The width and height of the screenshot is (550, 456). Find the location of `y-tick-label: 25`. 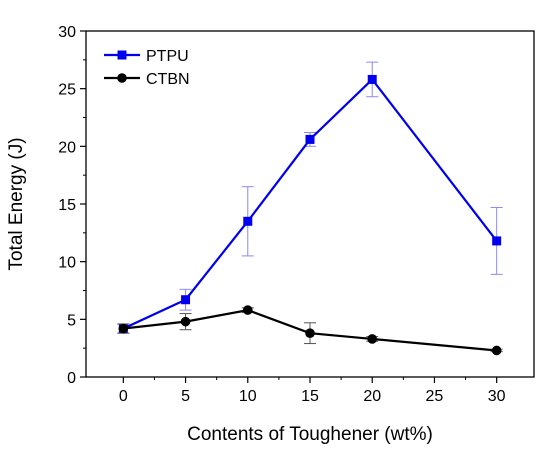

y-tick-label: 25 is located at coordinates (67, 90).